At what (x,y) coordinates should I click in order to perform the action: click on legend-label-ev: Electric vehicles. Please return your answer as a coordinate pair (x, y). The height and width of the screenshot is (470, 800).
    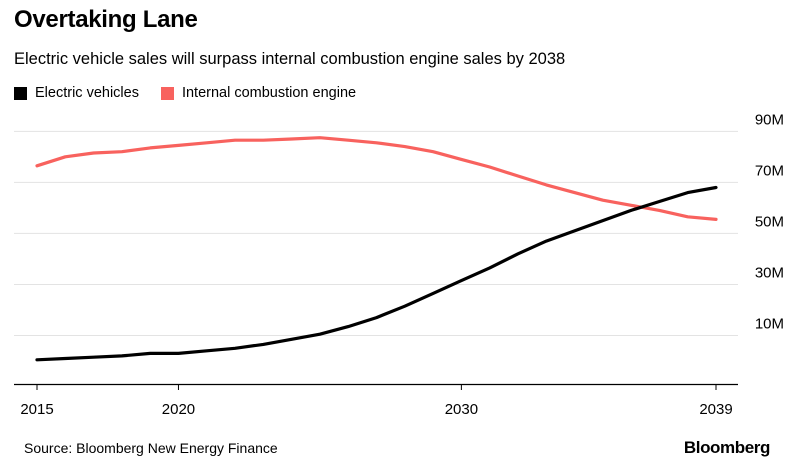
    Looking at the image, I should click on (87, 93).